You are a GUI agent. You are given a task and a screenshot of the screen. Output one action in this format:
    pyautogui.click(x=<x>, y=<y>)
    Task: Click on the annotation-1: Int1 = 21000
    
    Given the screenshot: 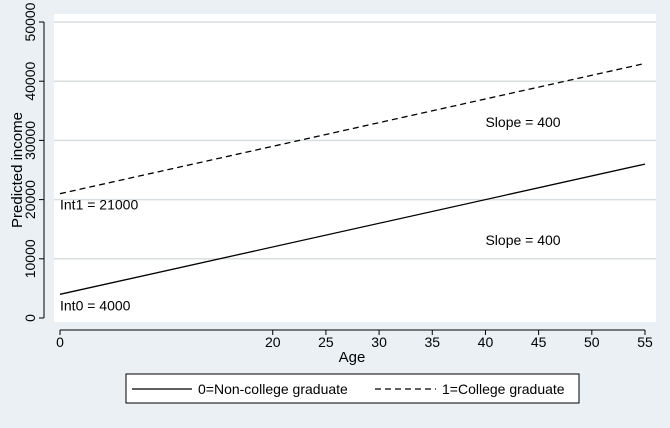 What is the action you would take?
    pyautogui.click(x=99, y=205)
    